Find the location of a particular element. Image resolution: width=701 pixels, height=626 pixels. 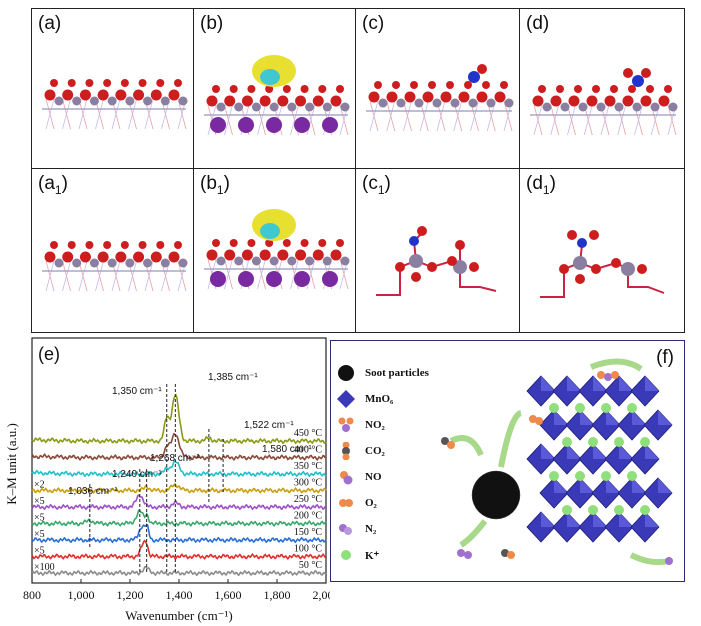

charge-density-side-image is located at coordinates (277, 249).